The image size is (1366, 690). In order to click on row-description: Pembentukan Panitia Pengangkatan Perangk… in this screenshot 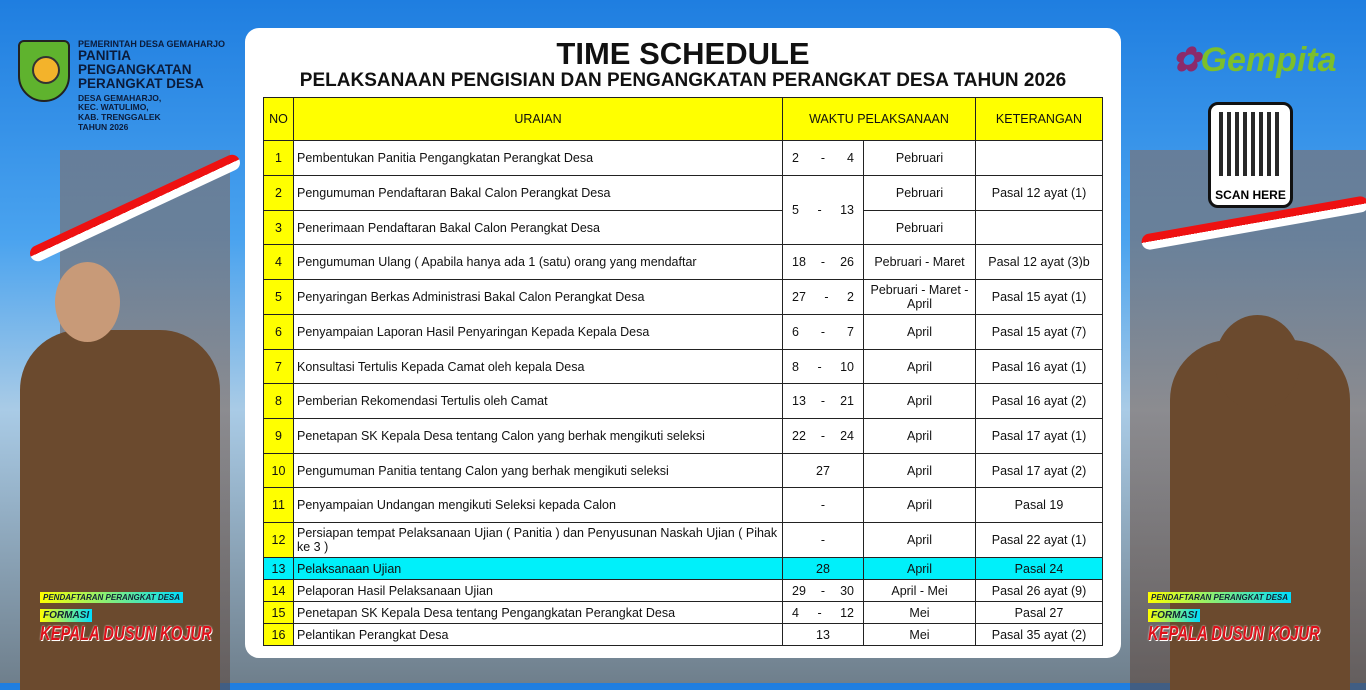, I will do `click(538, 158)`.